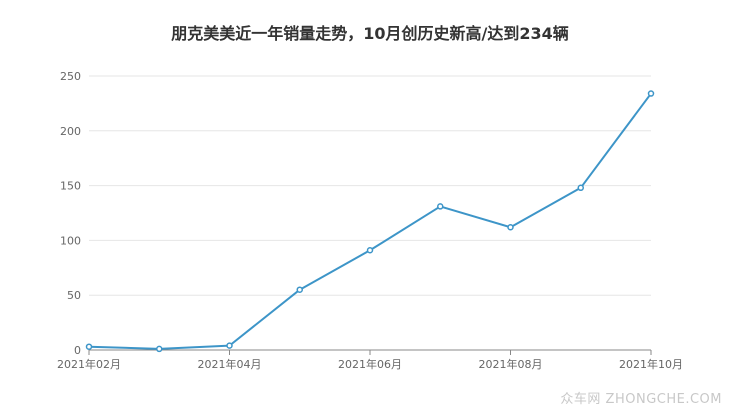 Image resolution: width=740 pixels, height=417 pixels. What do you see at coordinates (70, 213) in the screenshot?
I see `y-axis-ticks: 0 50 100 150 200 250` at bounding box center [70, 213].